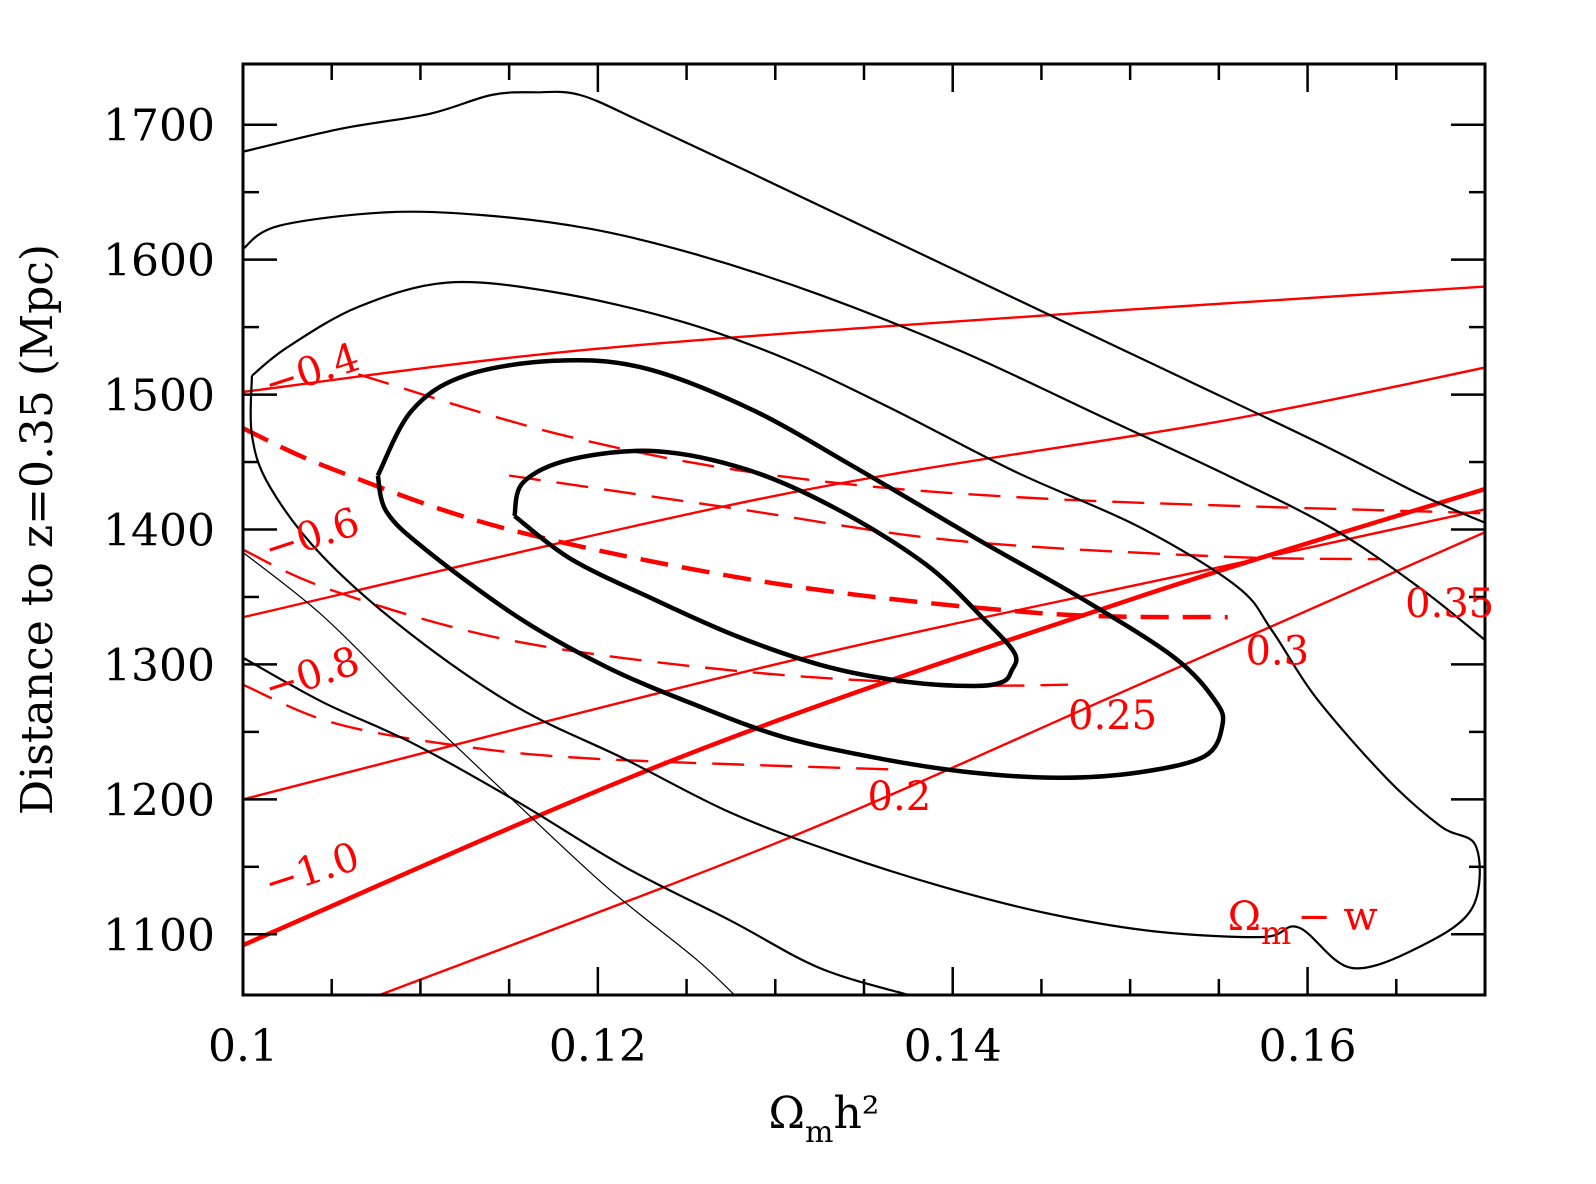  I want to click on annotation-label: 0.2, so click(900, 797).